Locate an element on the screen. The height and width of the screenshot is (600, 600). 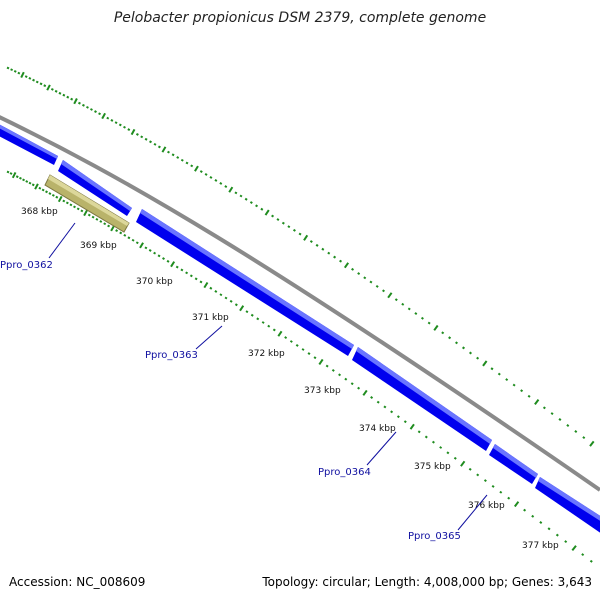
scale-label: 368 kbp is located at coordinates (39, 212).